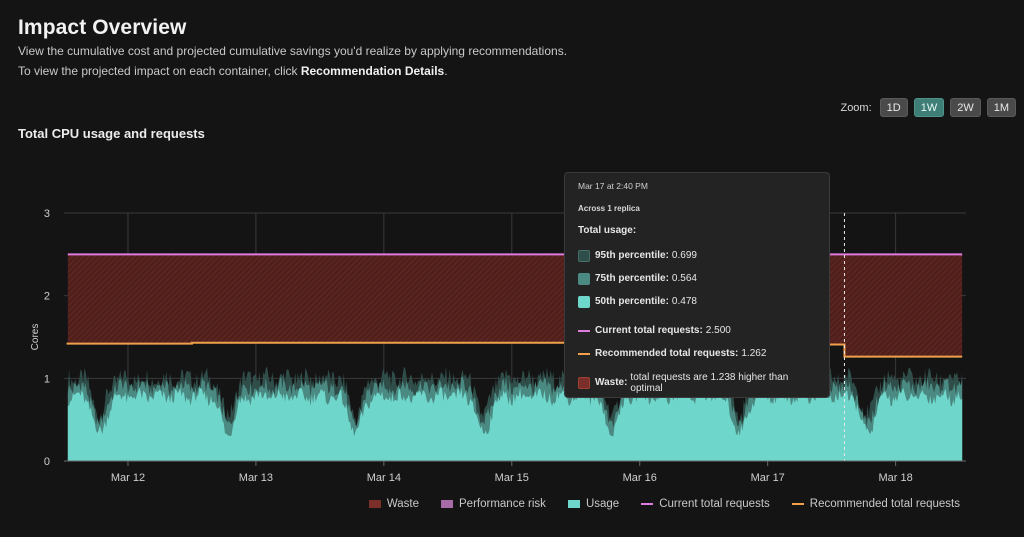  I want to click on recommendation-details-link: Recommendation Details, so click(372, 71).